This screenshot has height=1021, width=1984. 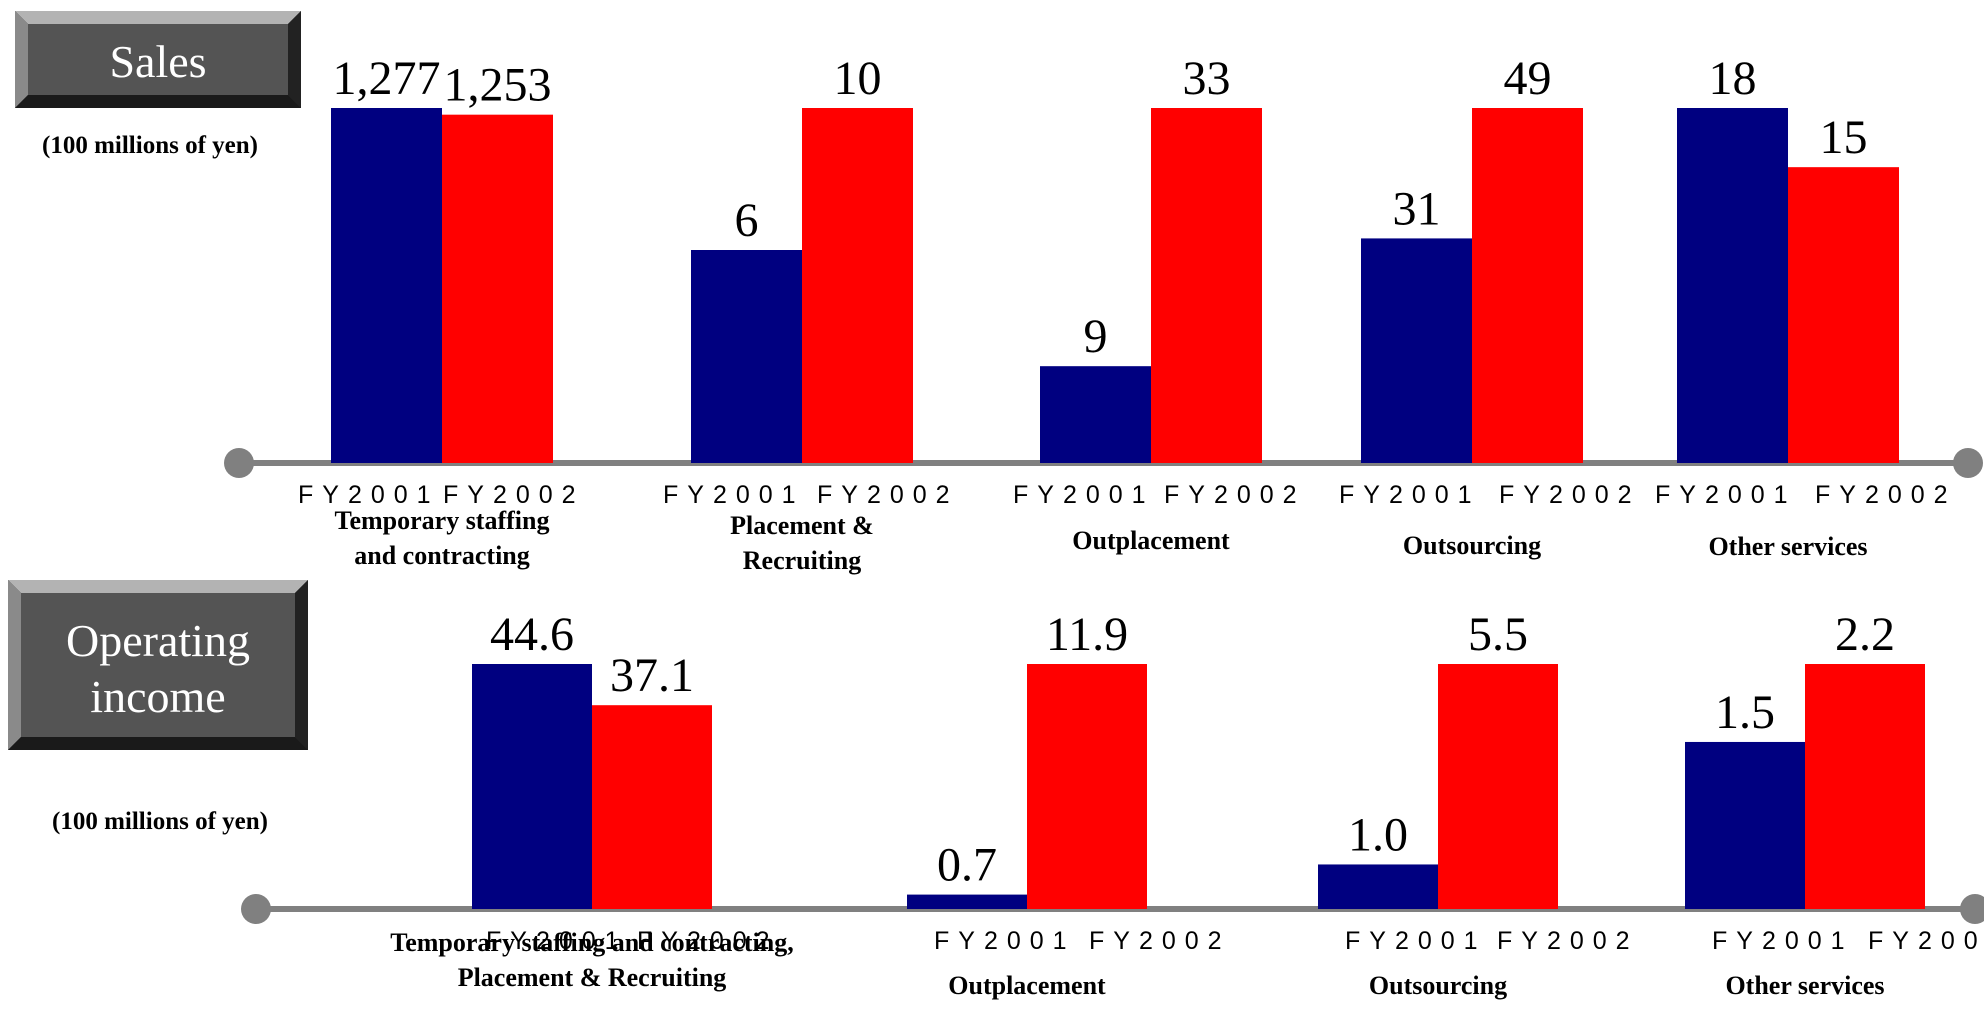 I want to click on data-label: 9, so click(x=1096, y=336).